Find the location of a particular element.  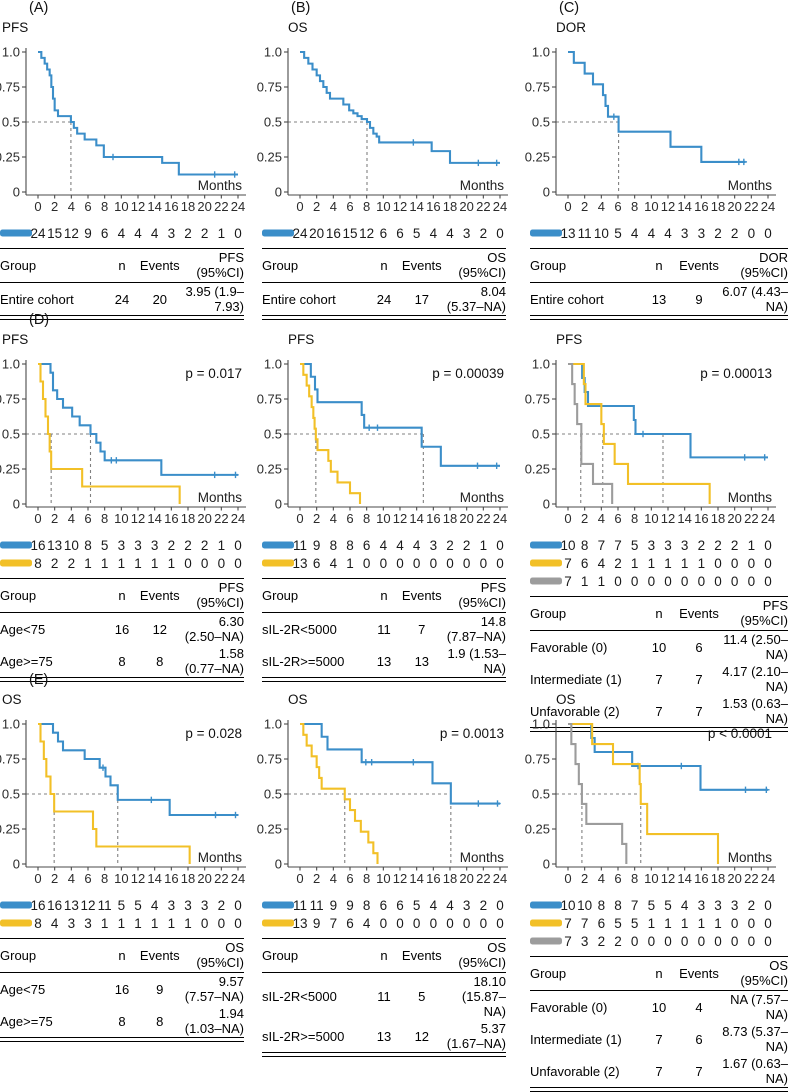

group-name: Age>=75 is located at coordinates (52, 661).